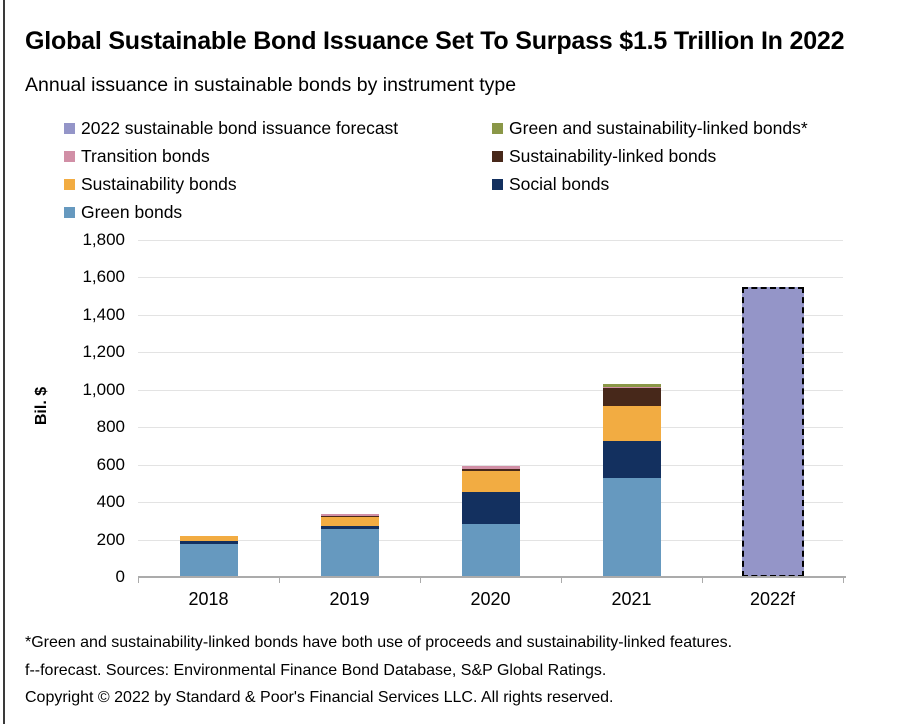 This screenshot has height=724, width=908. What do you see at coordinates (490, 599) in the screenshot?
I see `x-tick-label: 2020` at bounding box center [490, 599].